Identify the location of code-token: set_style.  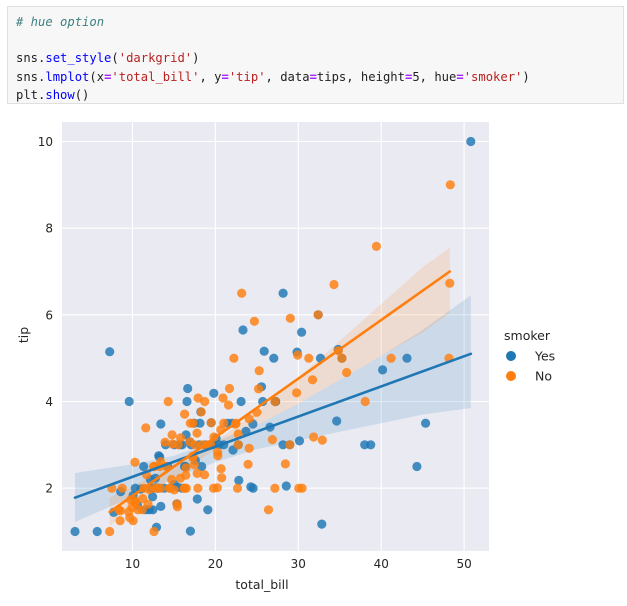
(78, 58).